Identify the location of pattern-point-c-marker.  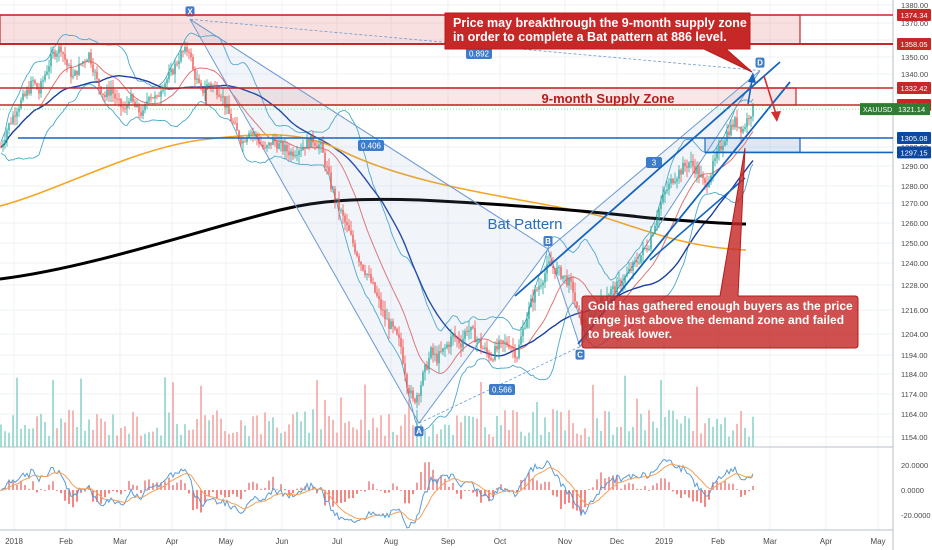
(580, 354).